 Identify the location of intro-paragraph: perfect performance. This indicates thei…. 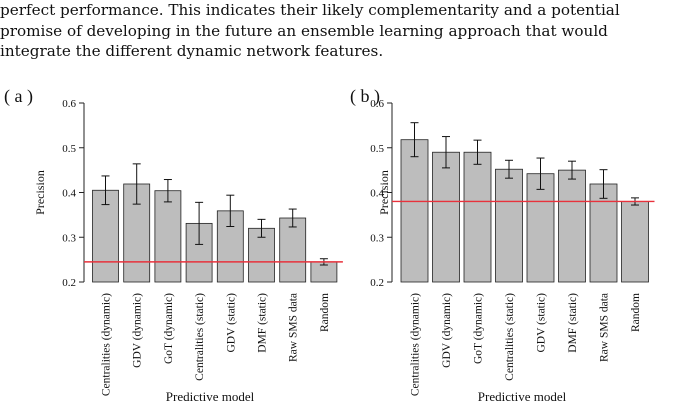
(345, 31).